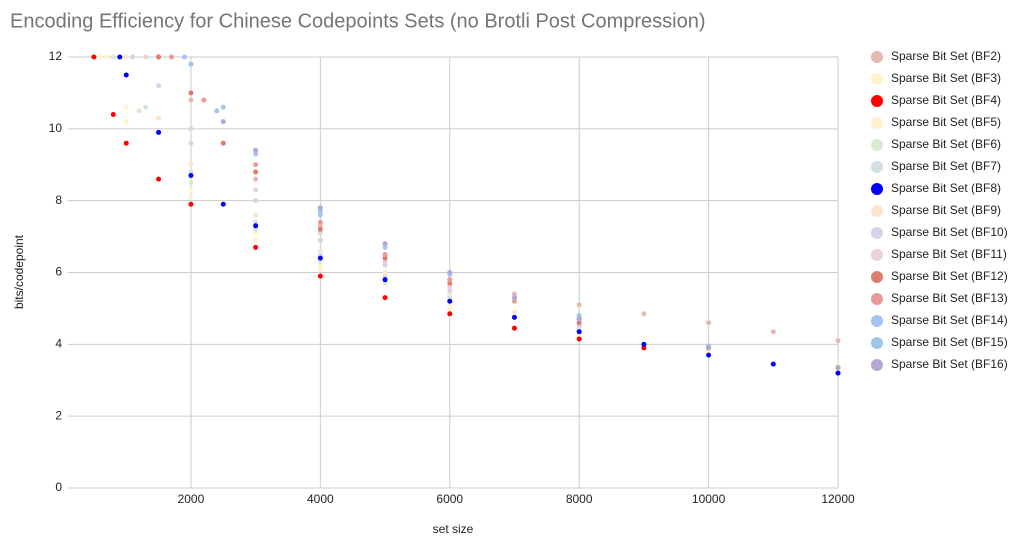 The width and height of the screenshot is (1024, 557). I want to click on legend-label: Sparse Bit Set (BF11), so click(949, 254).